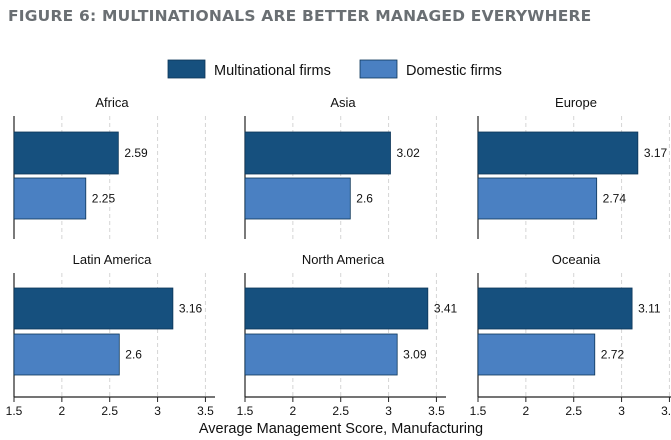 The image size is (671, 440). What do you see at coordinates (112, 102) in the screenshot?
I see `panel-title: Africa` at bounding box center [112, 102].